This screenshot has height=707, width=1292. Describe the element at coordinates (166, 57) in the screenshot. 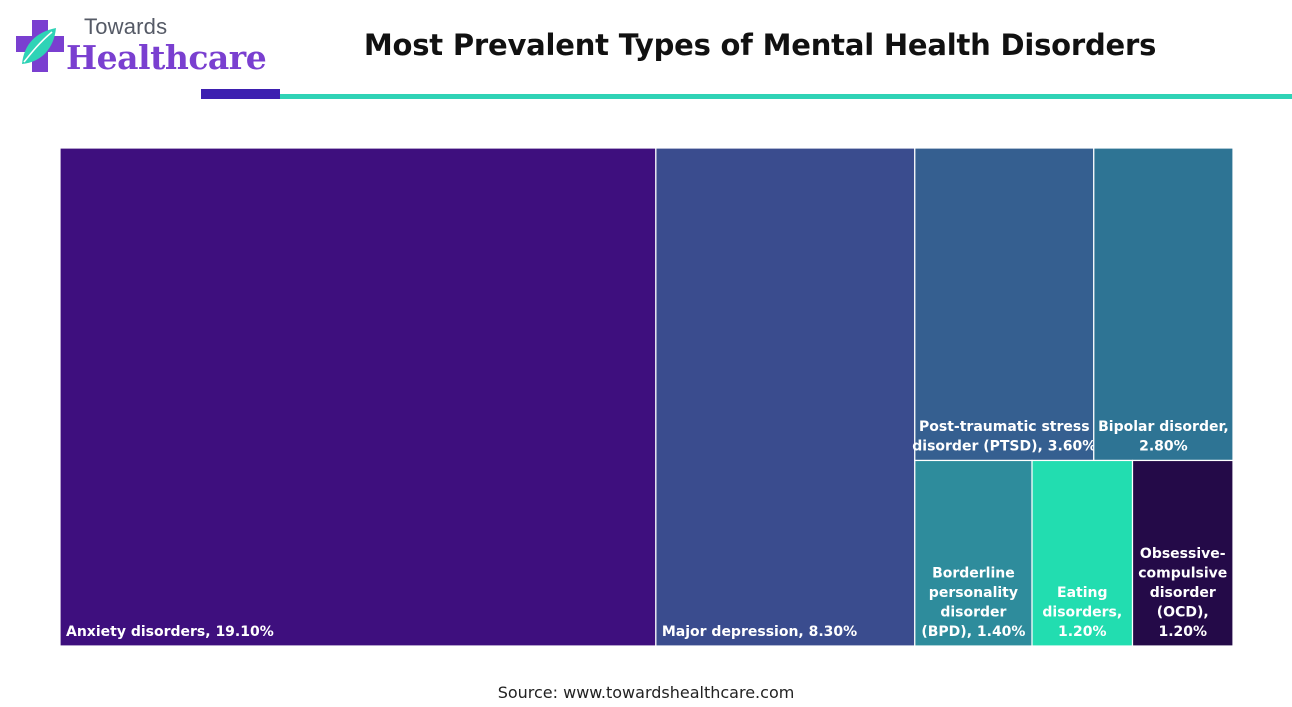

I see `brand-main-text: Healthcare` at that location.